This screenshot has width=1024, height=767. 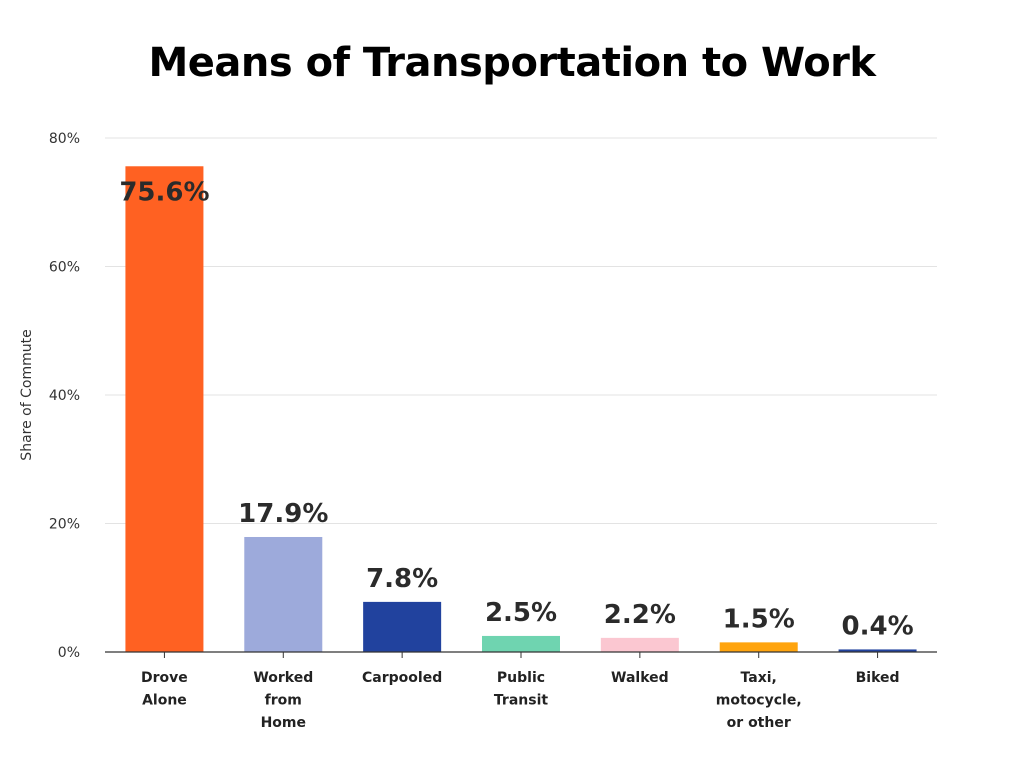 What do you see at coordinates (64, 525) in the screenshot?
I see `y-tick-label: 20%` at bounding box center [64, 525].